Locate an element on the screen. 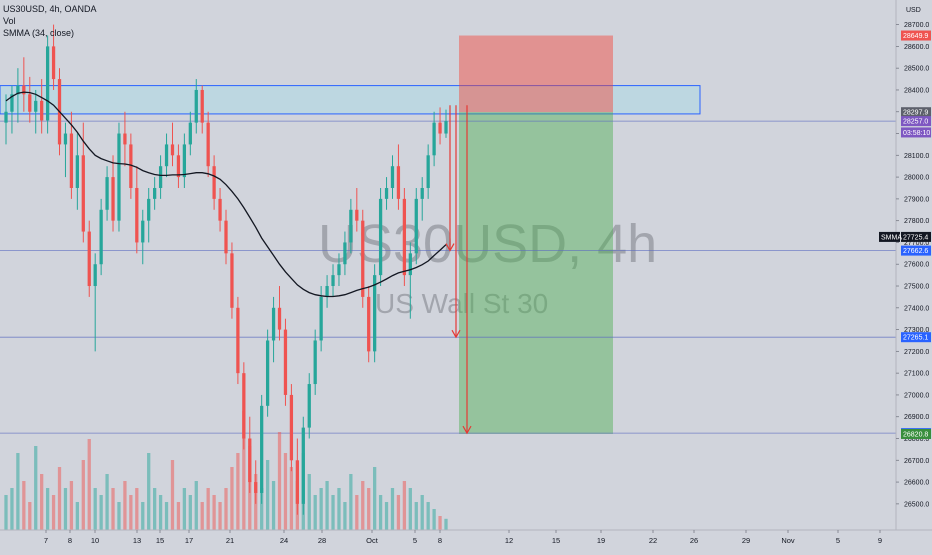 The height and width of the screenshot is (555, 932). price-tick-label: 26600.0 is located at coordinates (916, 483).